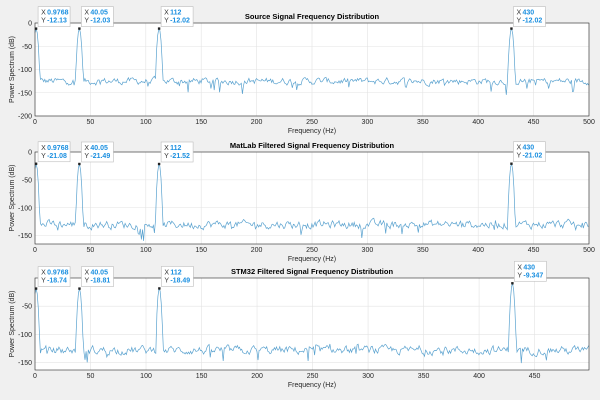  Describe the element at coordinates (424, 376) in the screenshot. I see `x-tick-label: 350` at that location.